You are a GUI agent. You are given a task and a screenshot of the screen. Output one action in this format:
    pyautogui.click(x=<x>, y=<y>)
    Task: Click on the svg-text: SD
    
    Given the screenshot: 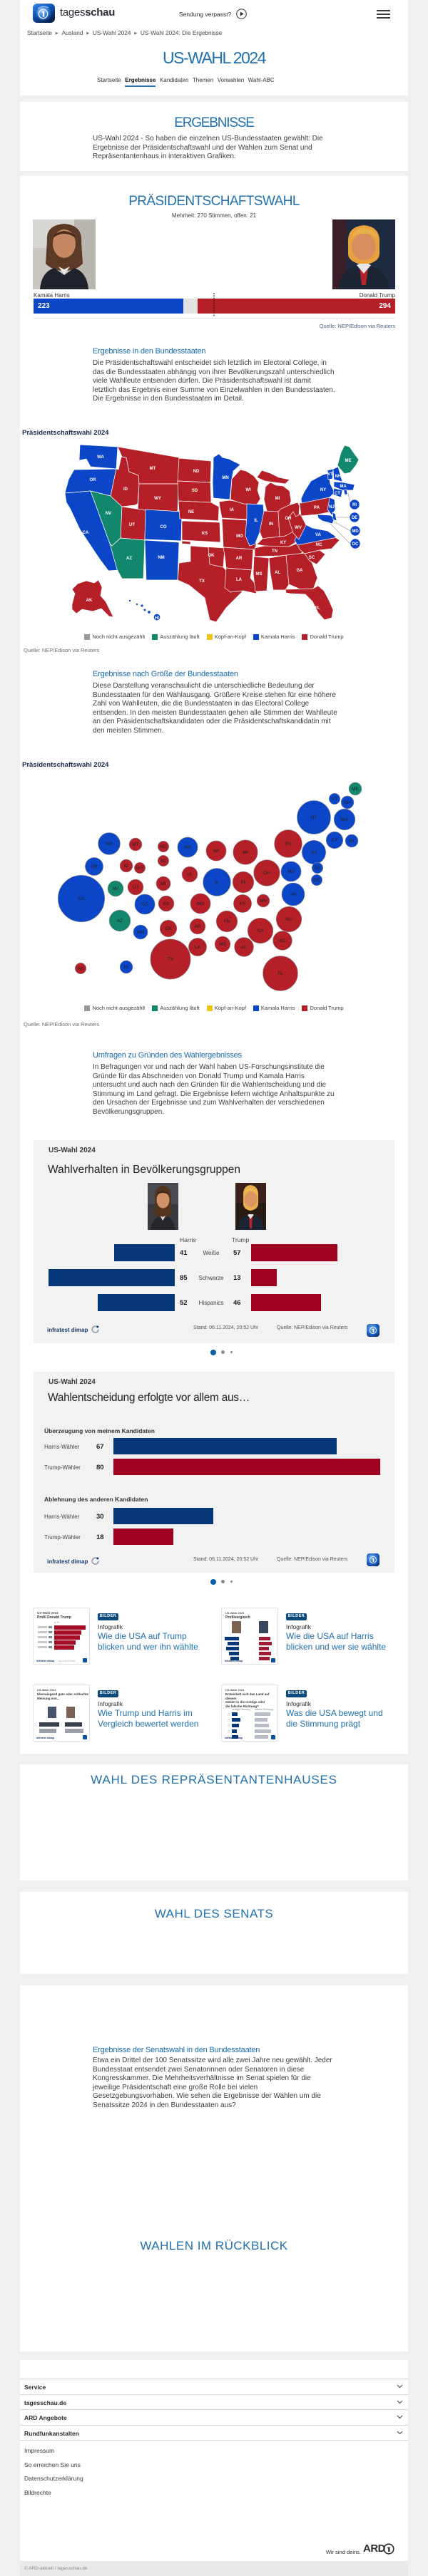 What is the action you would take?
    pyautogui.click(x=195, y=491)
    